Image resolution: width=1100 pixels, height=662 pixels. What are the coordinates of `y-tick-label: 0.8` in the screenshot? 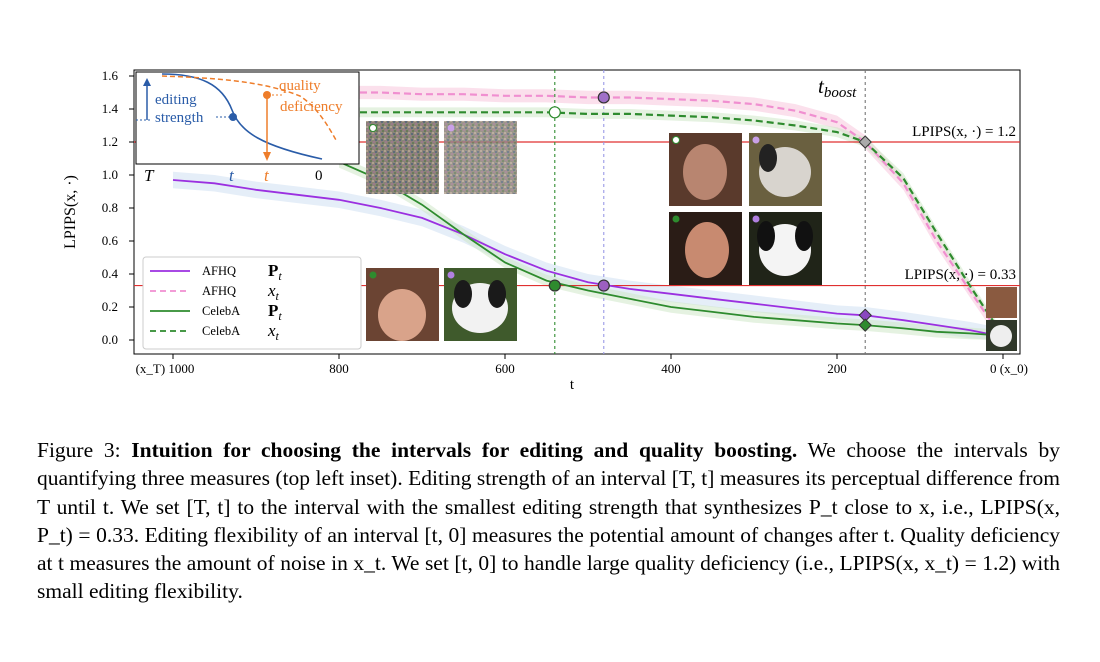 It's located at (110, 207).